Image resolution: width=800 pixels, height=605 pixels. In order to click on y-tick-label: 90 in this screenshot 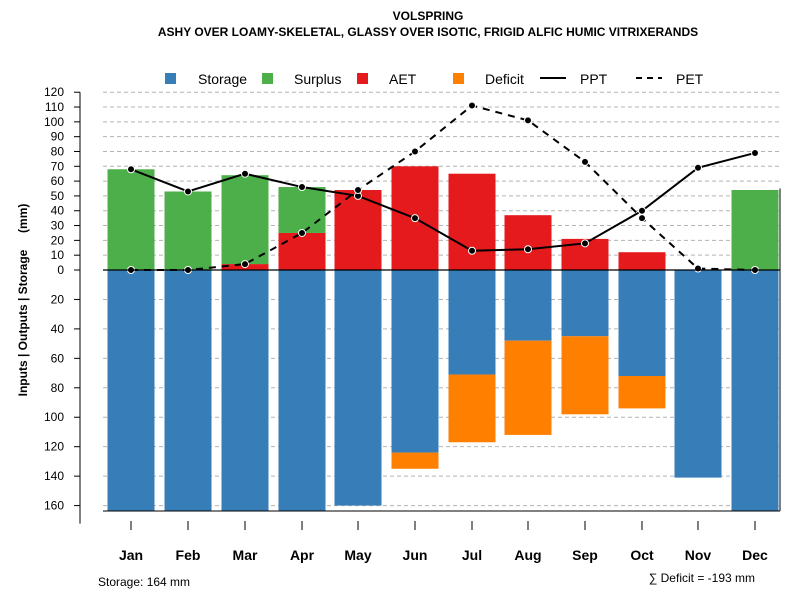, I will do `click(58, 137)`.